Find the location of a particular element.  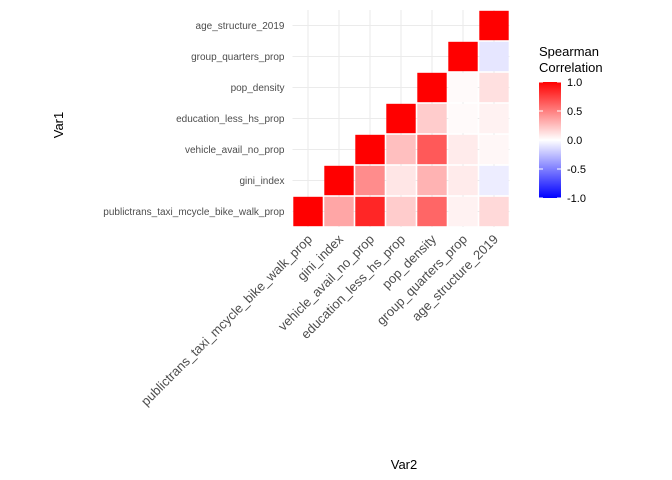

legend-tick-label: 0.0 is located at coordinates (574, 141).